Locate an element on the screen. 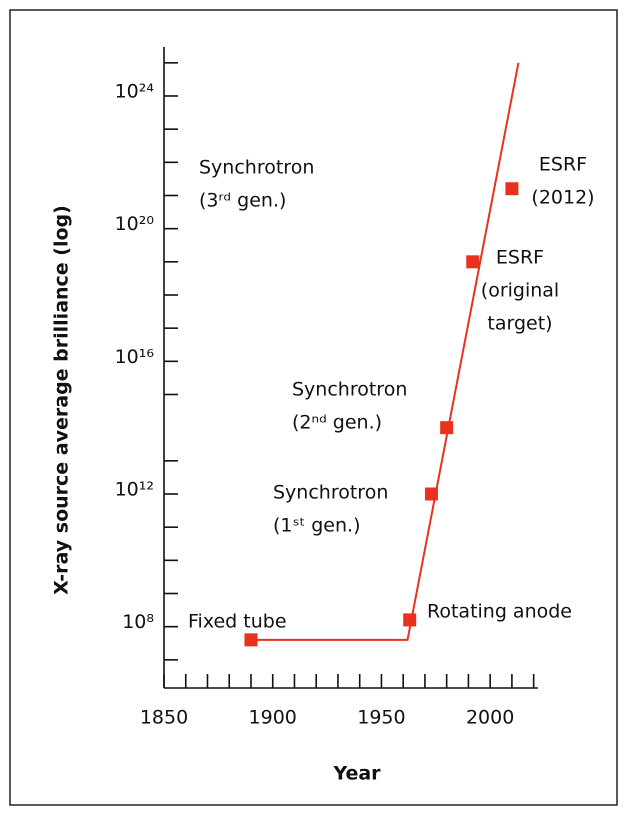  y-axis-label: X-ray source average brilliance (log) is located at coordinates (62, 400).